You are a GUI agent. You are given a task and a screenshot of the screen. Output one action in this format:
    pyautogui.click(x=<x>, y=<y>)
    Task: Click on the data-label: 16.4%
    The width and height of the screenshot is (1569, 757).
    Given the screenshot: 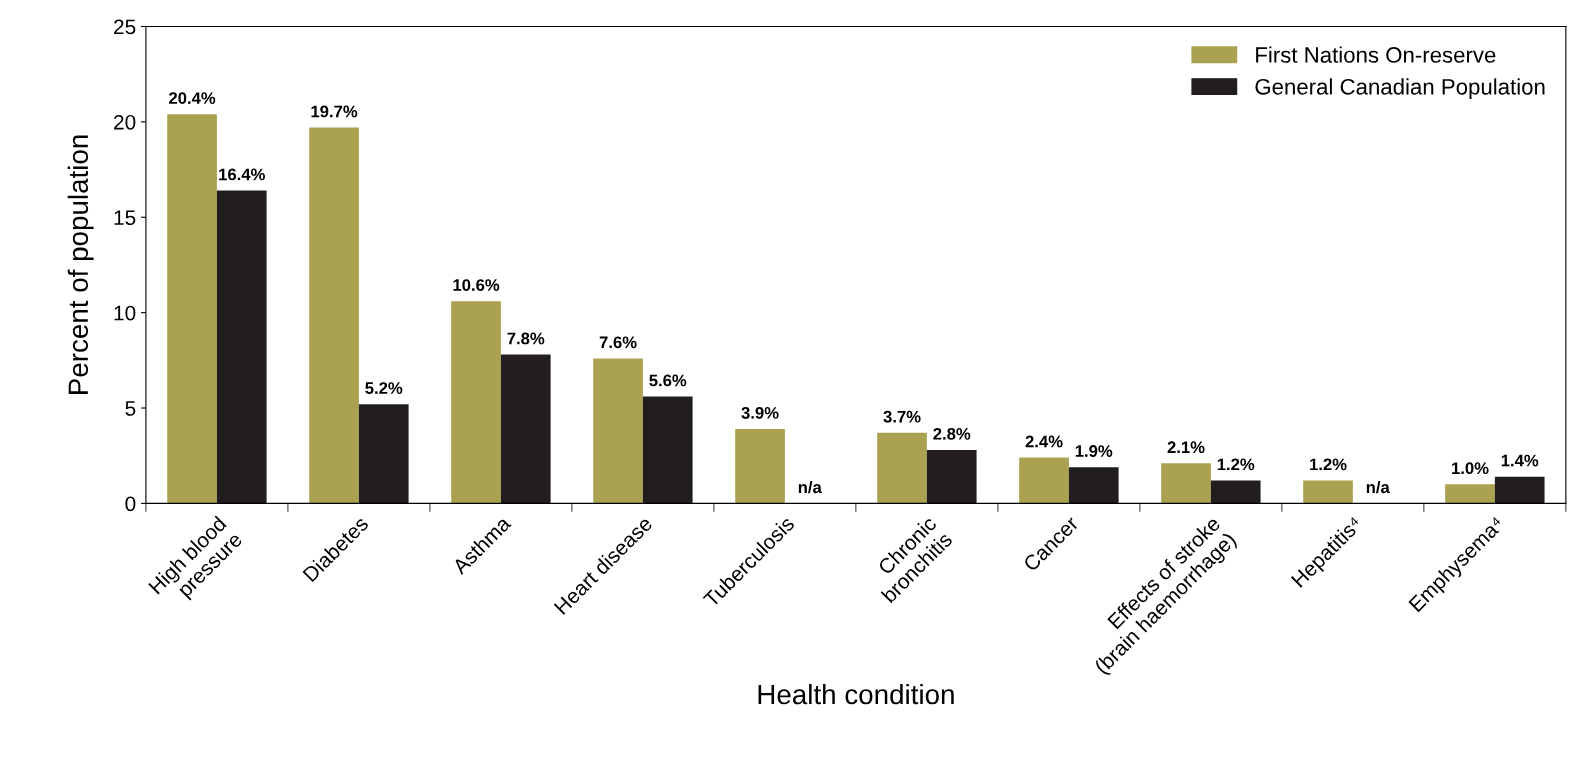 What is the action you would take?
    pyautogui.click(x=242, y=174)
    